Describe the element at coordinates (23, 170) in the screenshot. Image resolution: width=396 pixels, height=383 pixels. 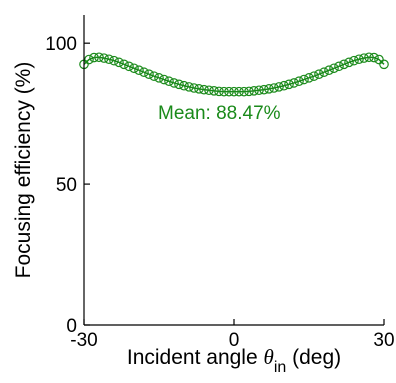
I see `y-axis-label: Focusing efficiency (%)` at that location.